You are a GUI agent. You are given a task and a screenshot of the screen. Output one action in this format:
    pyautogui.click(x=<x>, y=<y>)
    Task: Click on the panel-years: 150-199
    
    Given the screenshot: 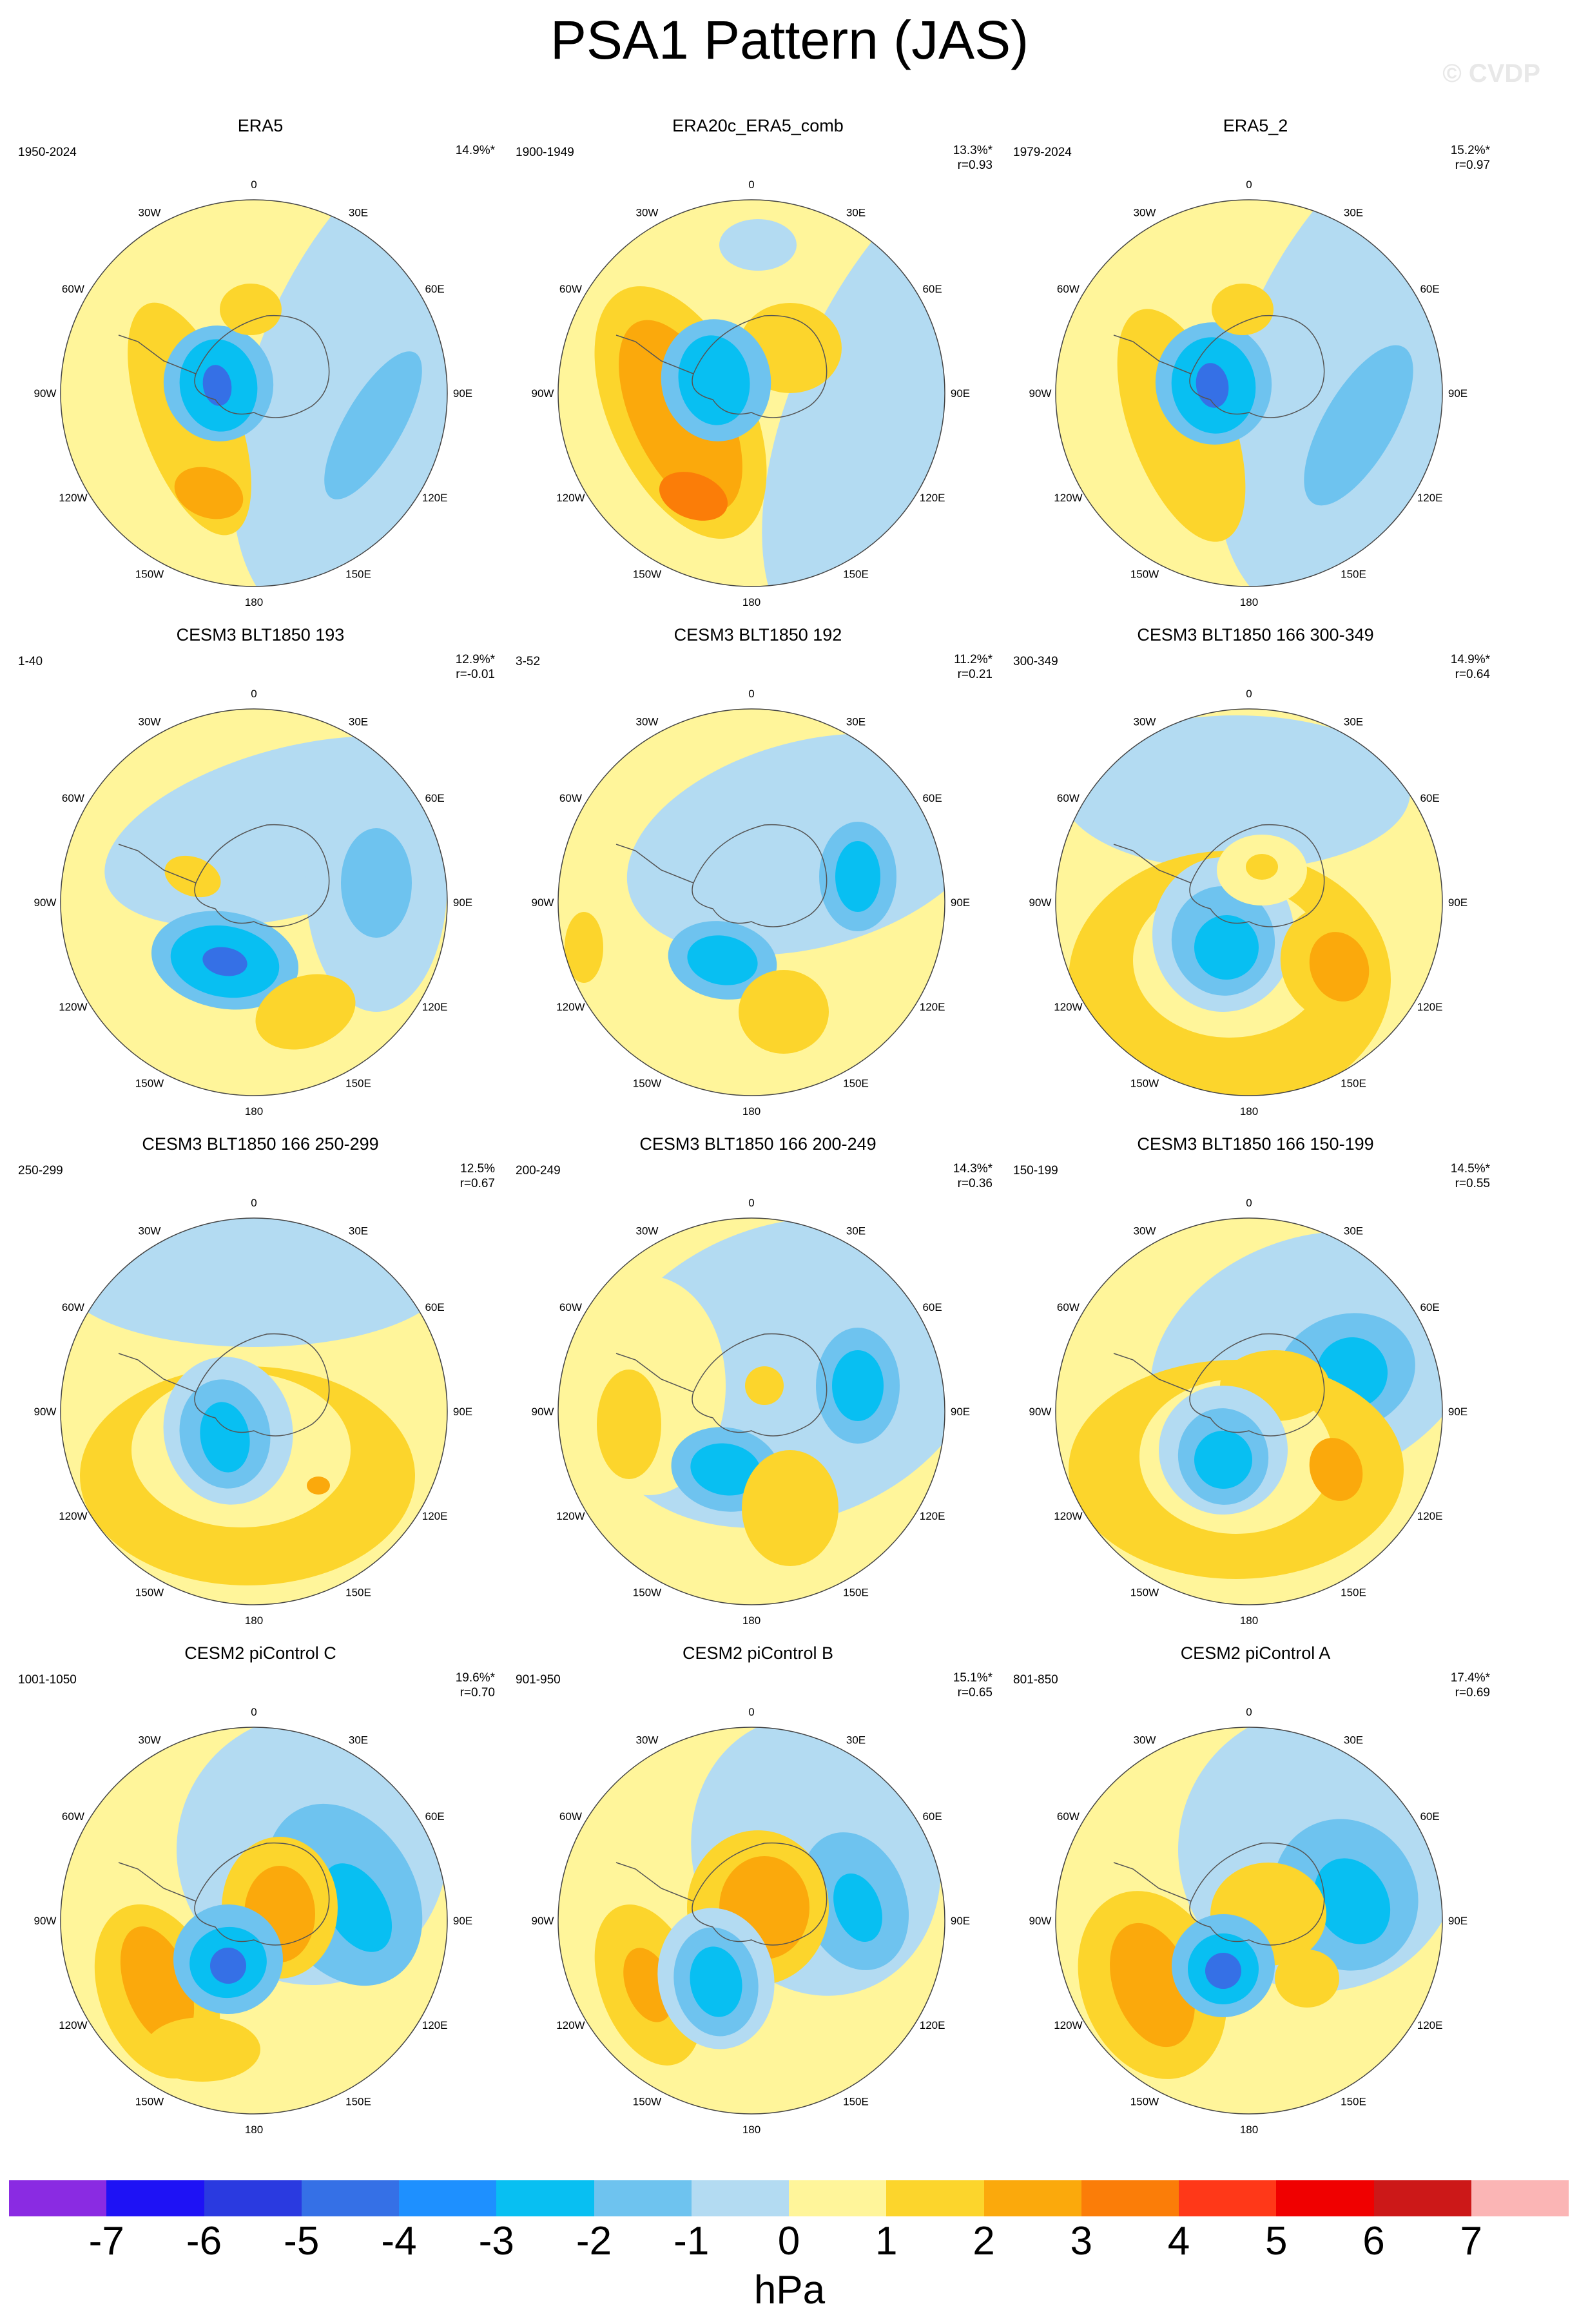 What is the action you would take?
    pyautogui.click(x=1035, y=1170)
    